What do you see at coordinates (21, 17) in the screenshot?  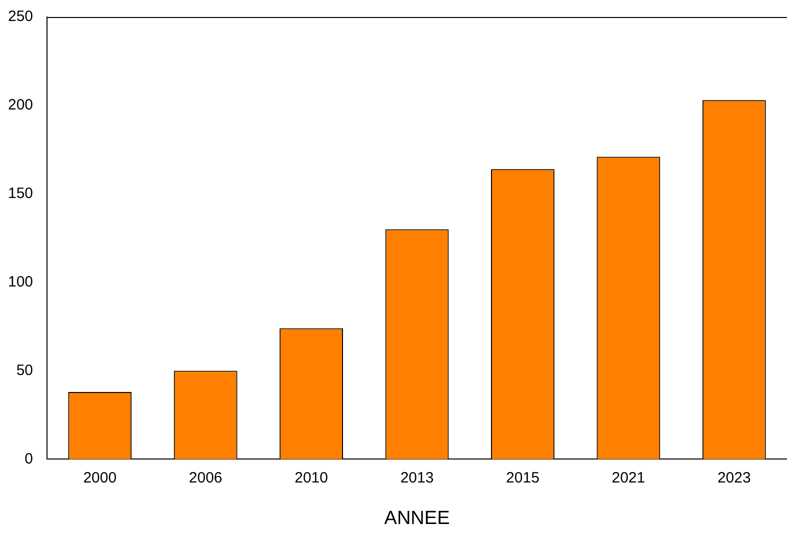 I see `y-tick-label: 250` at bounding box center [21, 17].